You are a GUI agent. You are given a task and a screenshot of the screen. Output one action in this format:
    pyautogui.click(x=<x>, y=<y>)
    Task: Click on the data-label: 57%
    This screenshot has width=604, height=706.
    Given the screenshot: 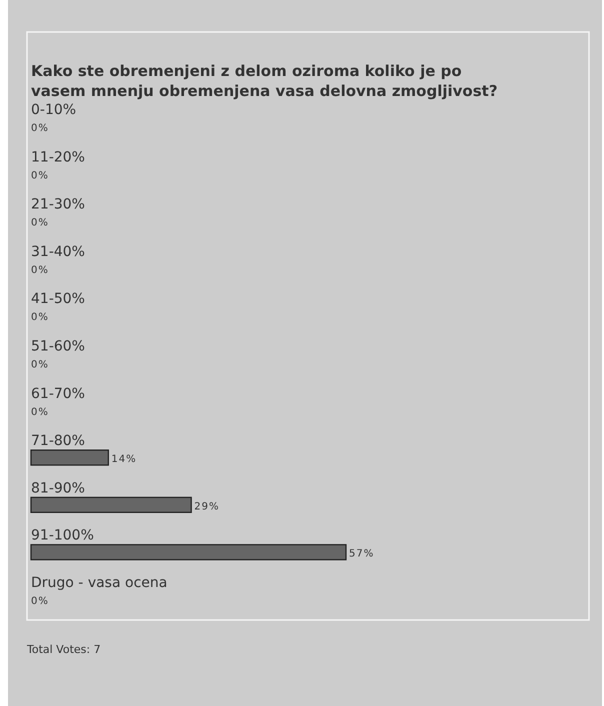 What is the action you would take?
    pyautogui.click(x=361, y=554)
    